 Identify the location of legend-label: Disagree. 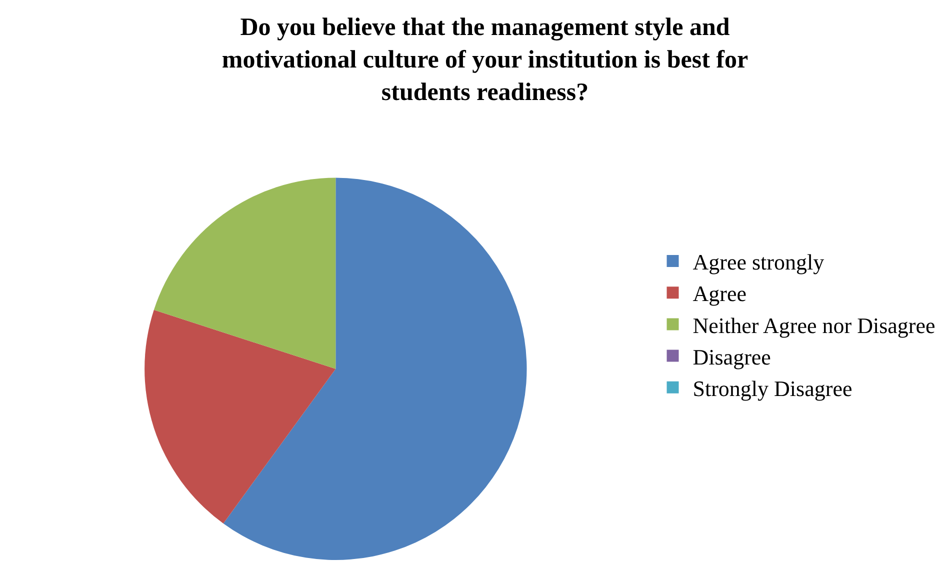
(731, 357).